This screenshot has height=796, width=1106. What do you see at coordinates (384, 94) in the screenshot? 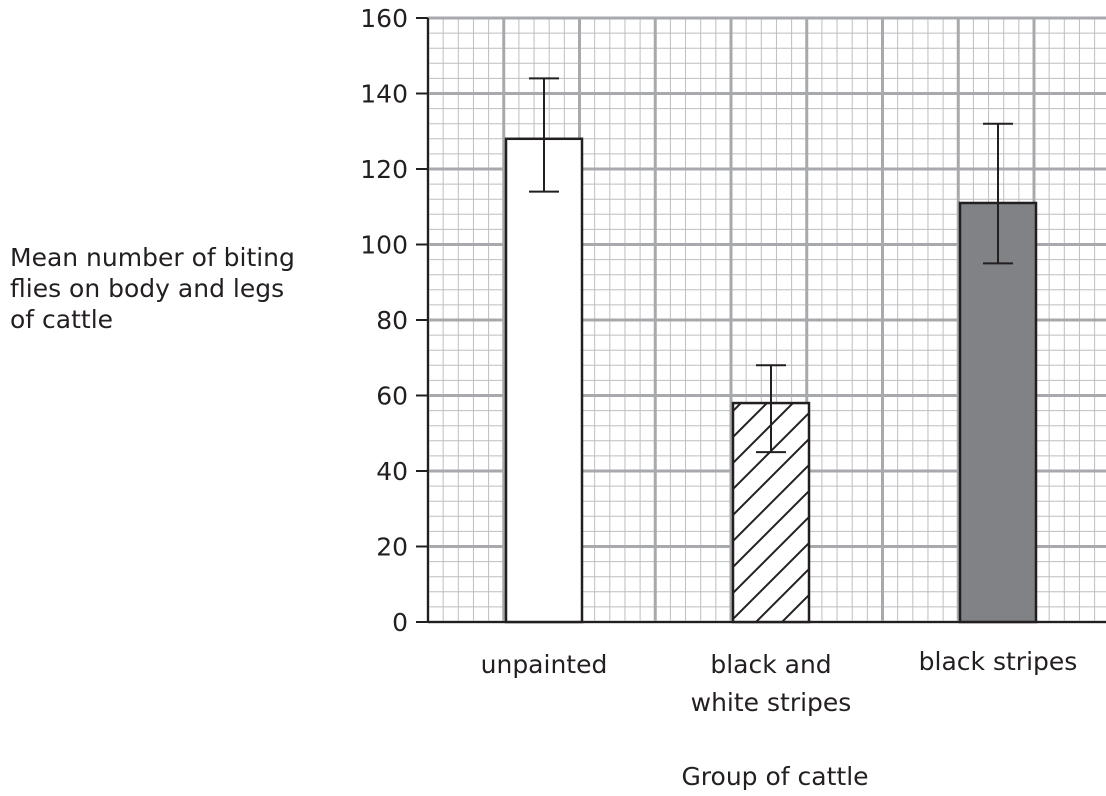
I see `y-tick-label: 140` at bounding box center [384, 94].